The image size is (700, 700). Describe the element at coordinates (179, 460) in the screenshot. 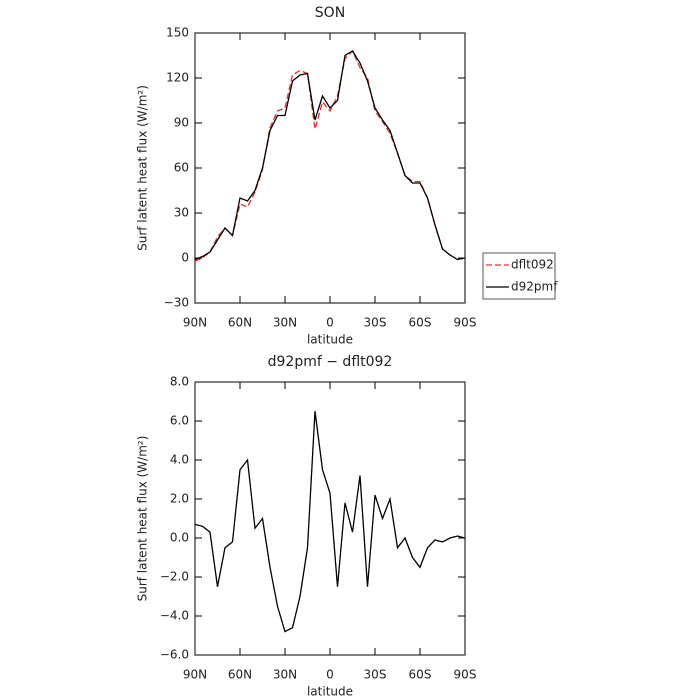

I see `y-tick-label: 4.0` at that location.